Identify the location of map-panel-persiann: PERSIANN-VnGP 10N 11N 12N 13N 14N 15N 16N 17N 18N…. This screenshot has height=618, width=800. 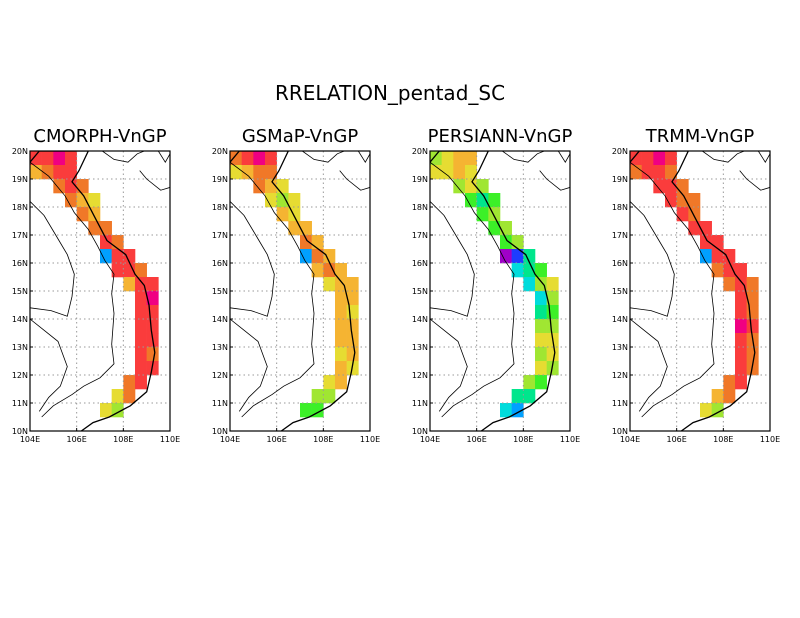
(496, 285).